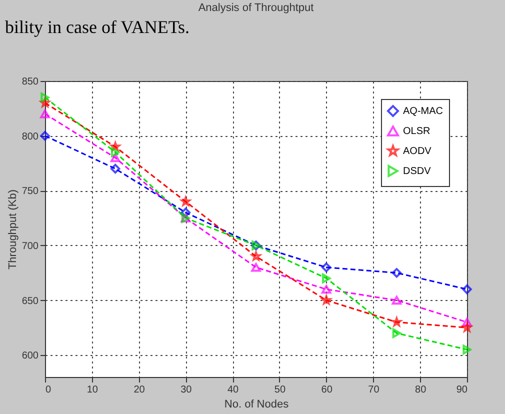 The image size is (505, 414). I want to click on x-tick-label: 20, so click(140, 390).